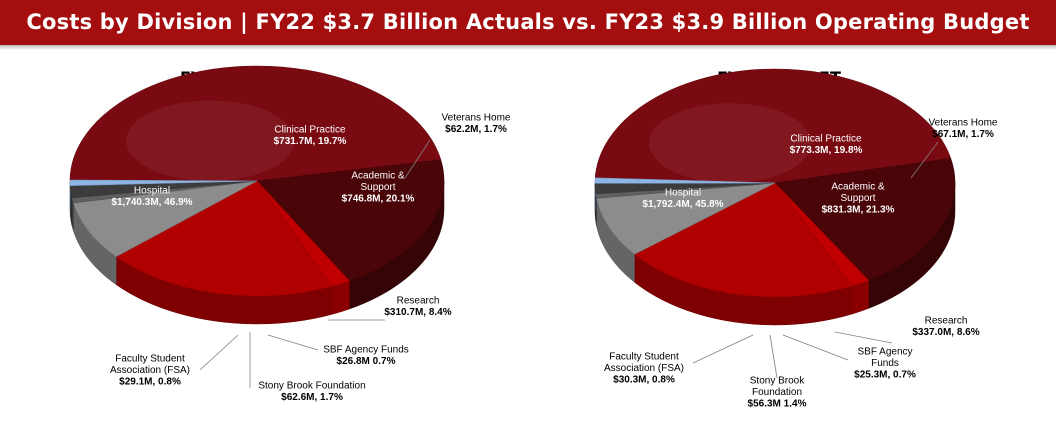 This screenshot has width=1056, height=443. I want to click on fy22-slice-hospital, so click(255, 123).